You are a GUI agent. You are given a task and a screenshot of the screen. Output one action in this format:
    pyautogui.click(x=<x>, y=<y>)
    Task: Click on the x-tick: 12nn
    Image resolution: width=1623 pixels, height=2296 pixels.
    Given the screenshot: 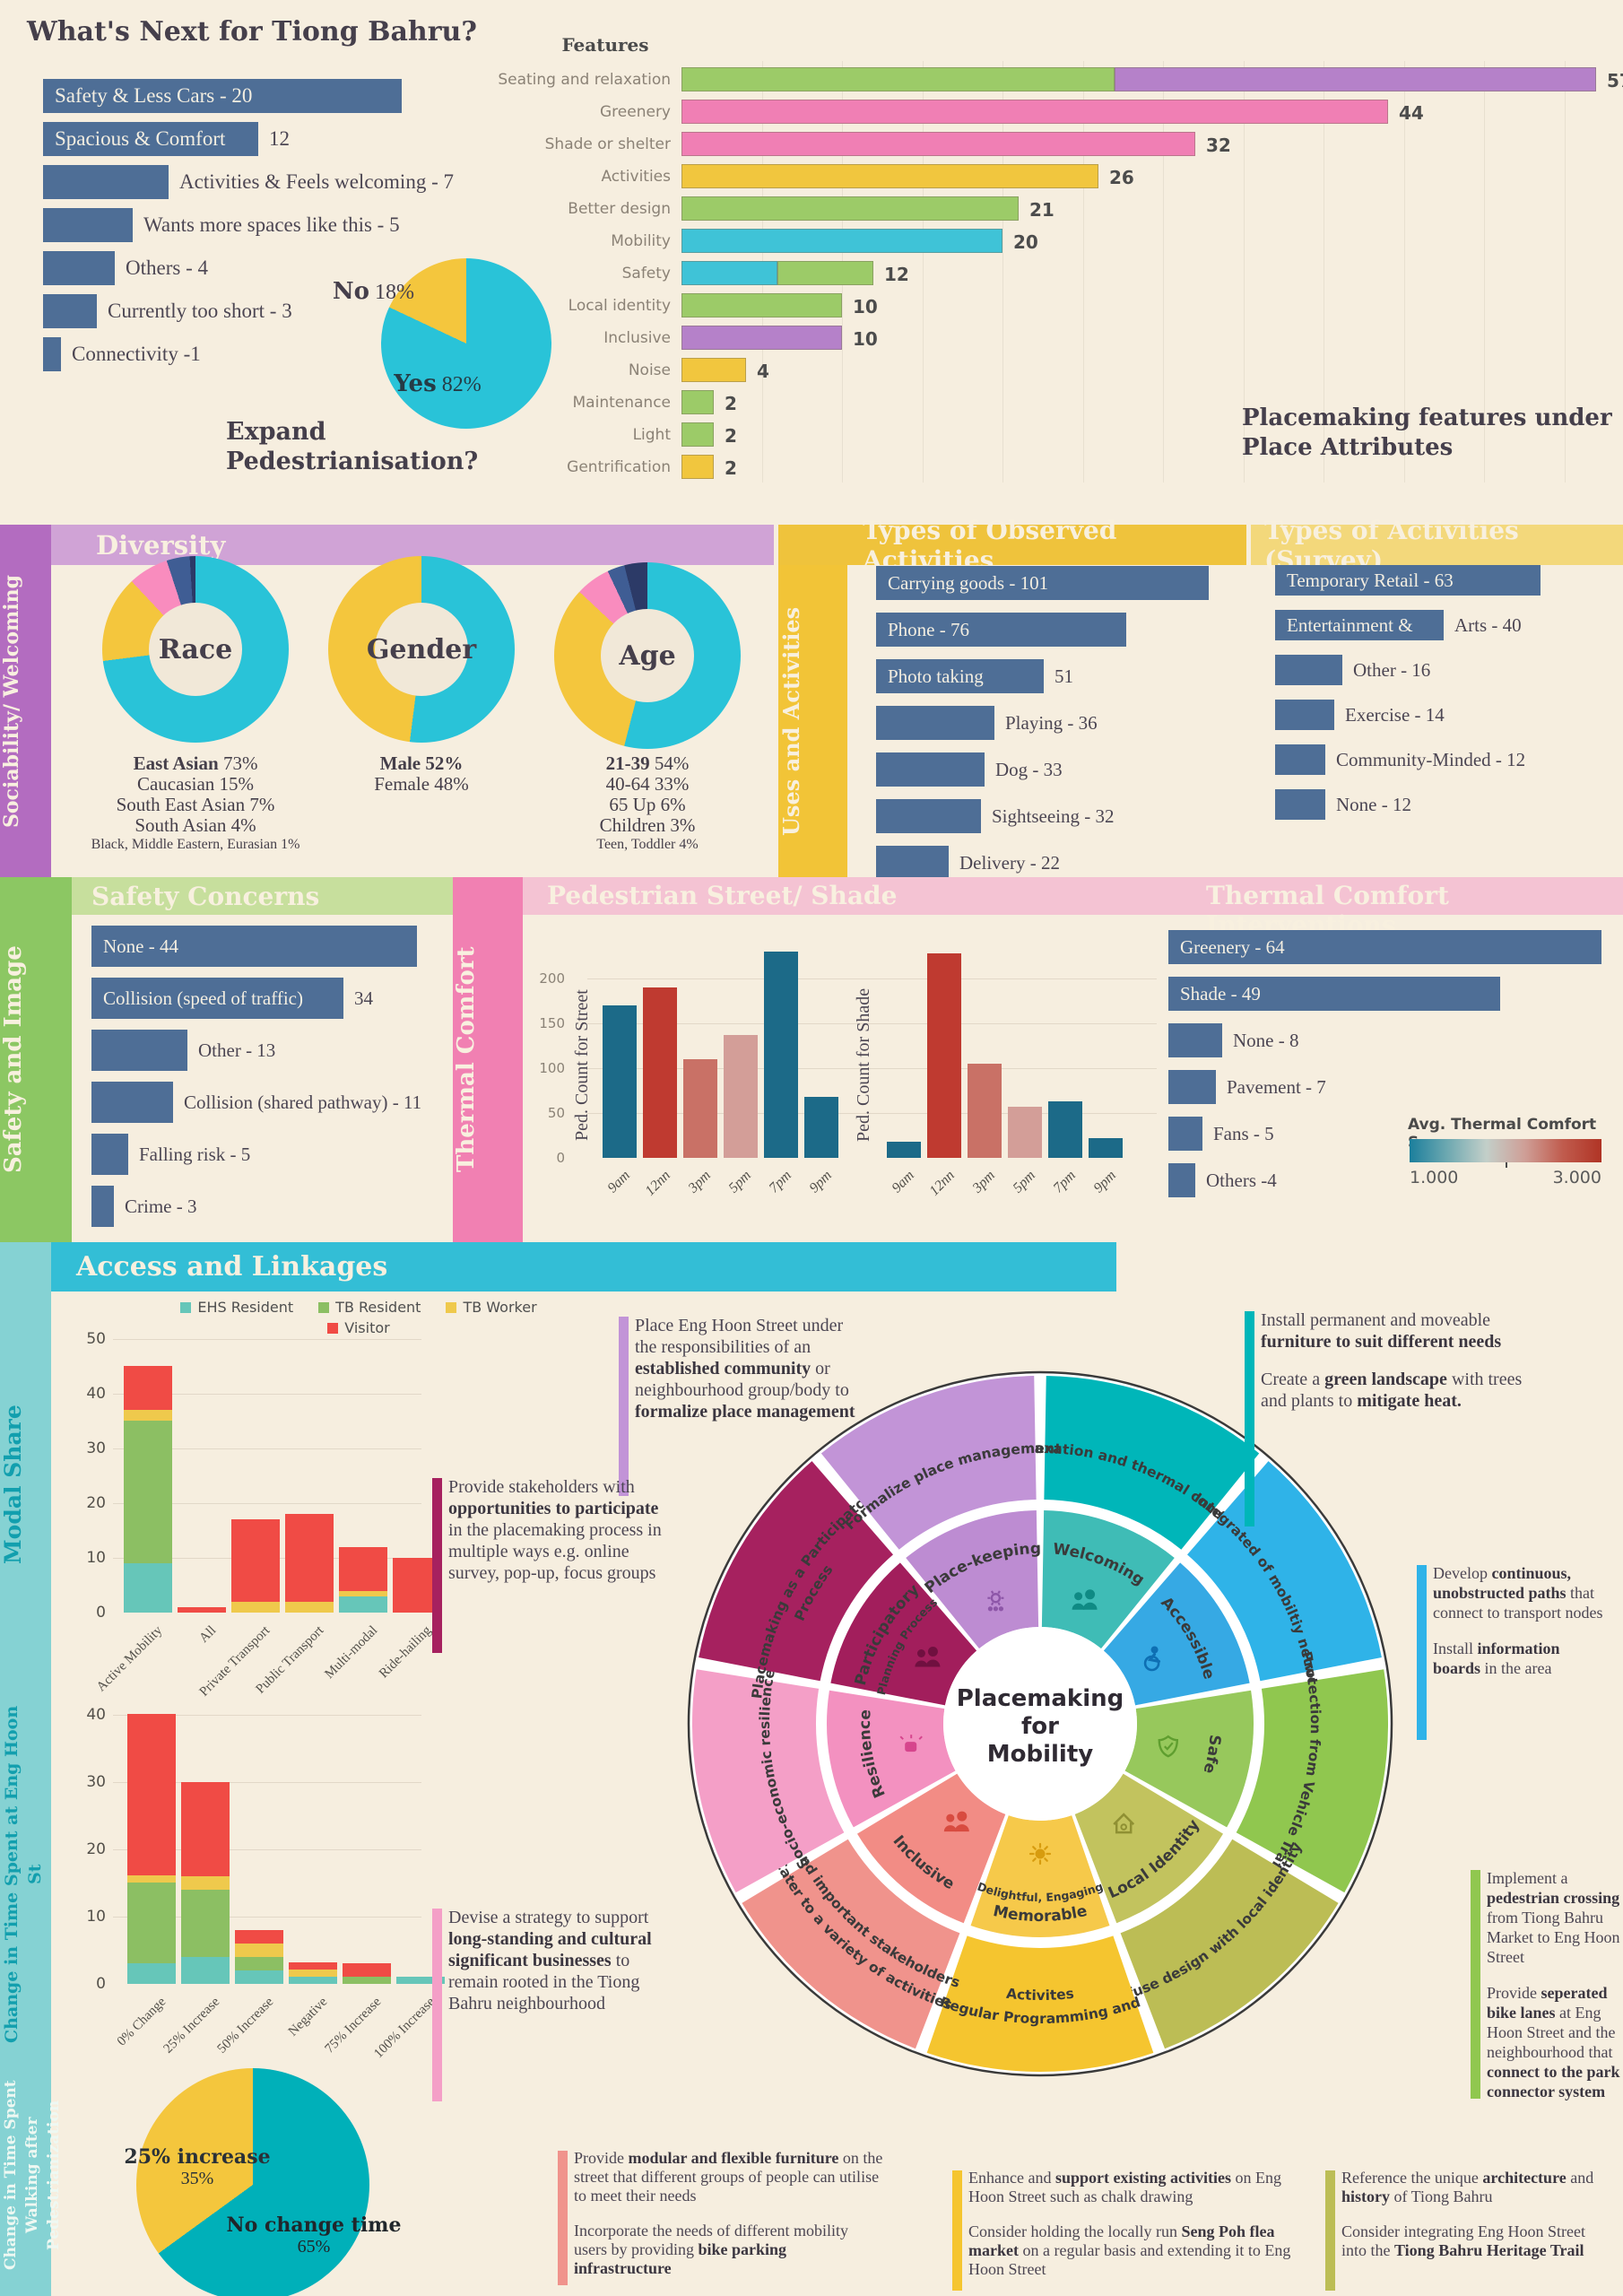 What is the action you would take?
    pyautogui.click(x=942, y=1183)
    